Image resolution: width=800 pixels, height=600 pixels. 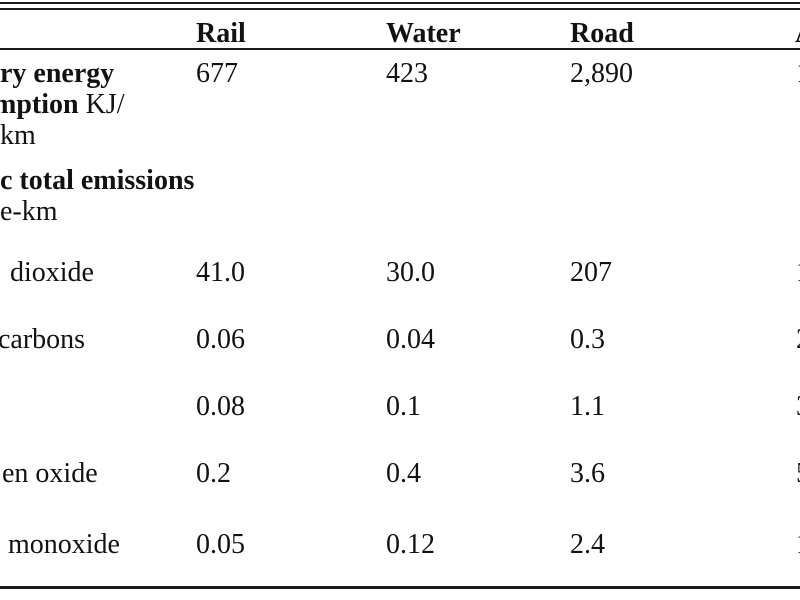 What do you see at coordinates (39, 104) in the screenshot?
I see `energy-label-line2-bold: mption` at bounding box center [39, 104].